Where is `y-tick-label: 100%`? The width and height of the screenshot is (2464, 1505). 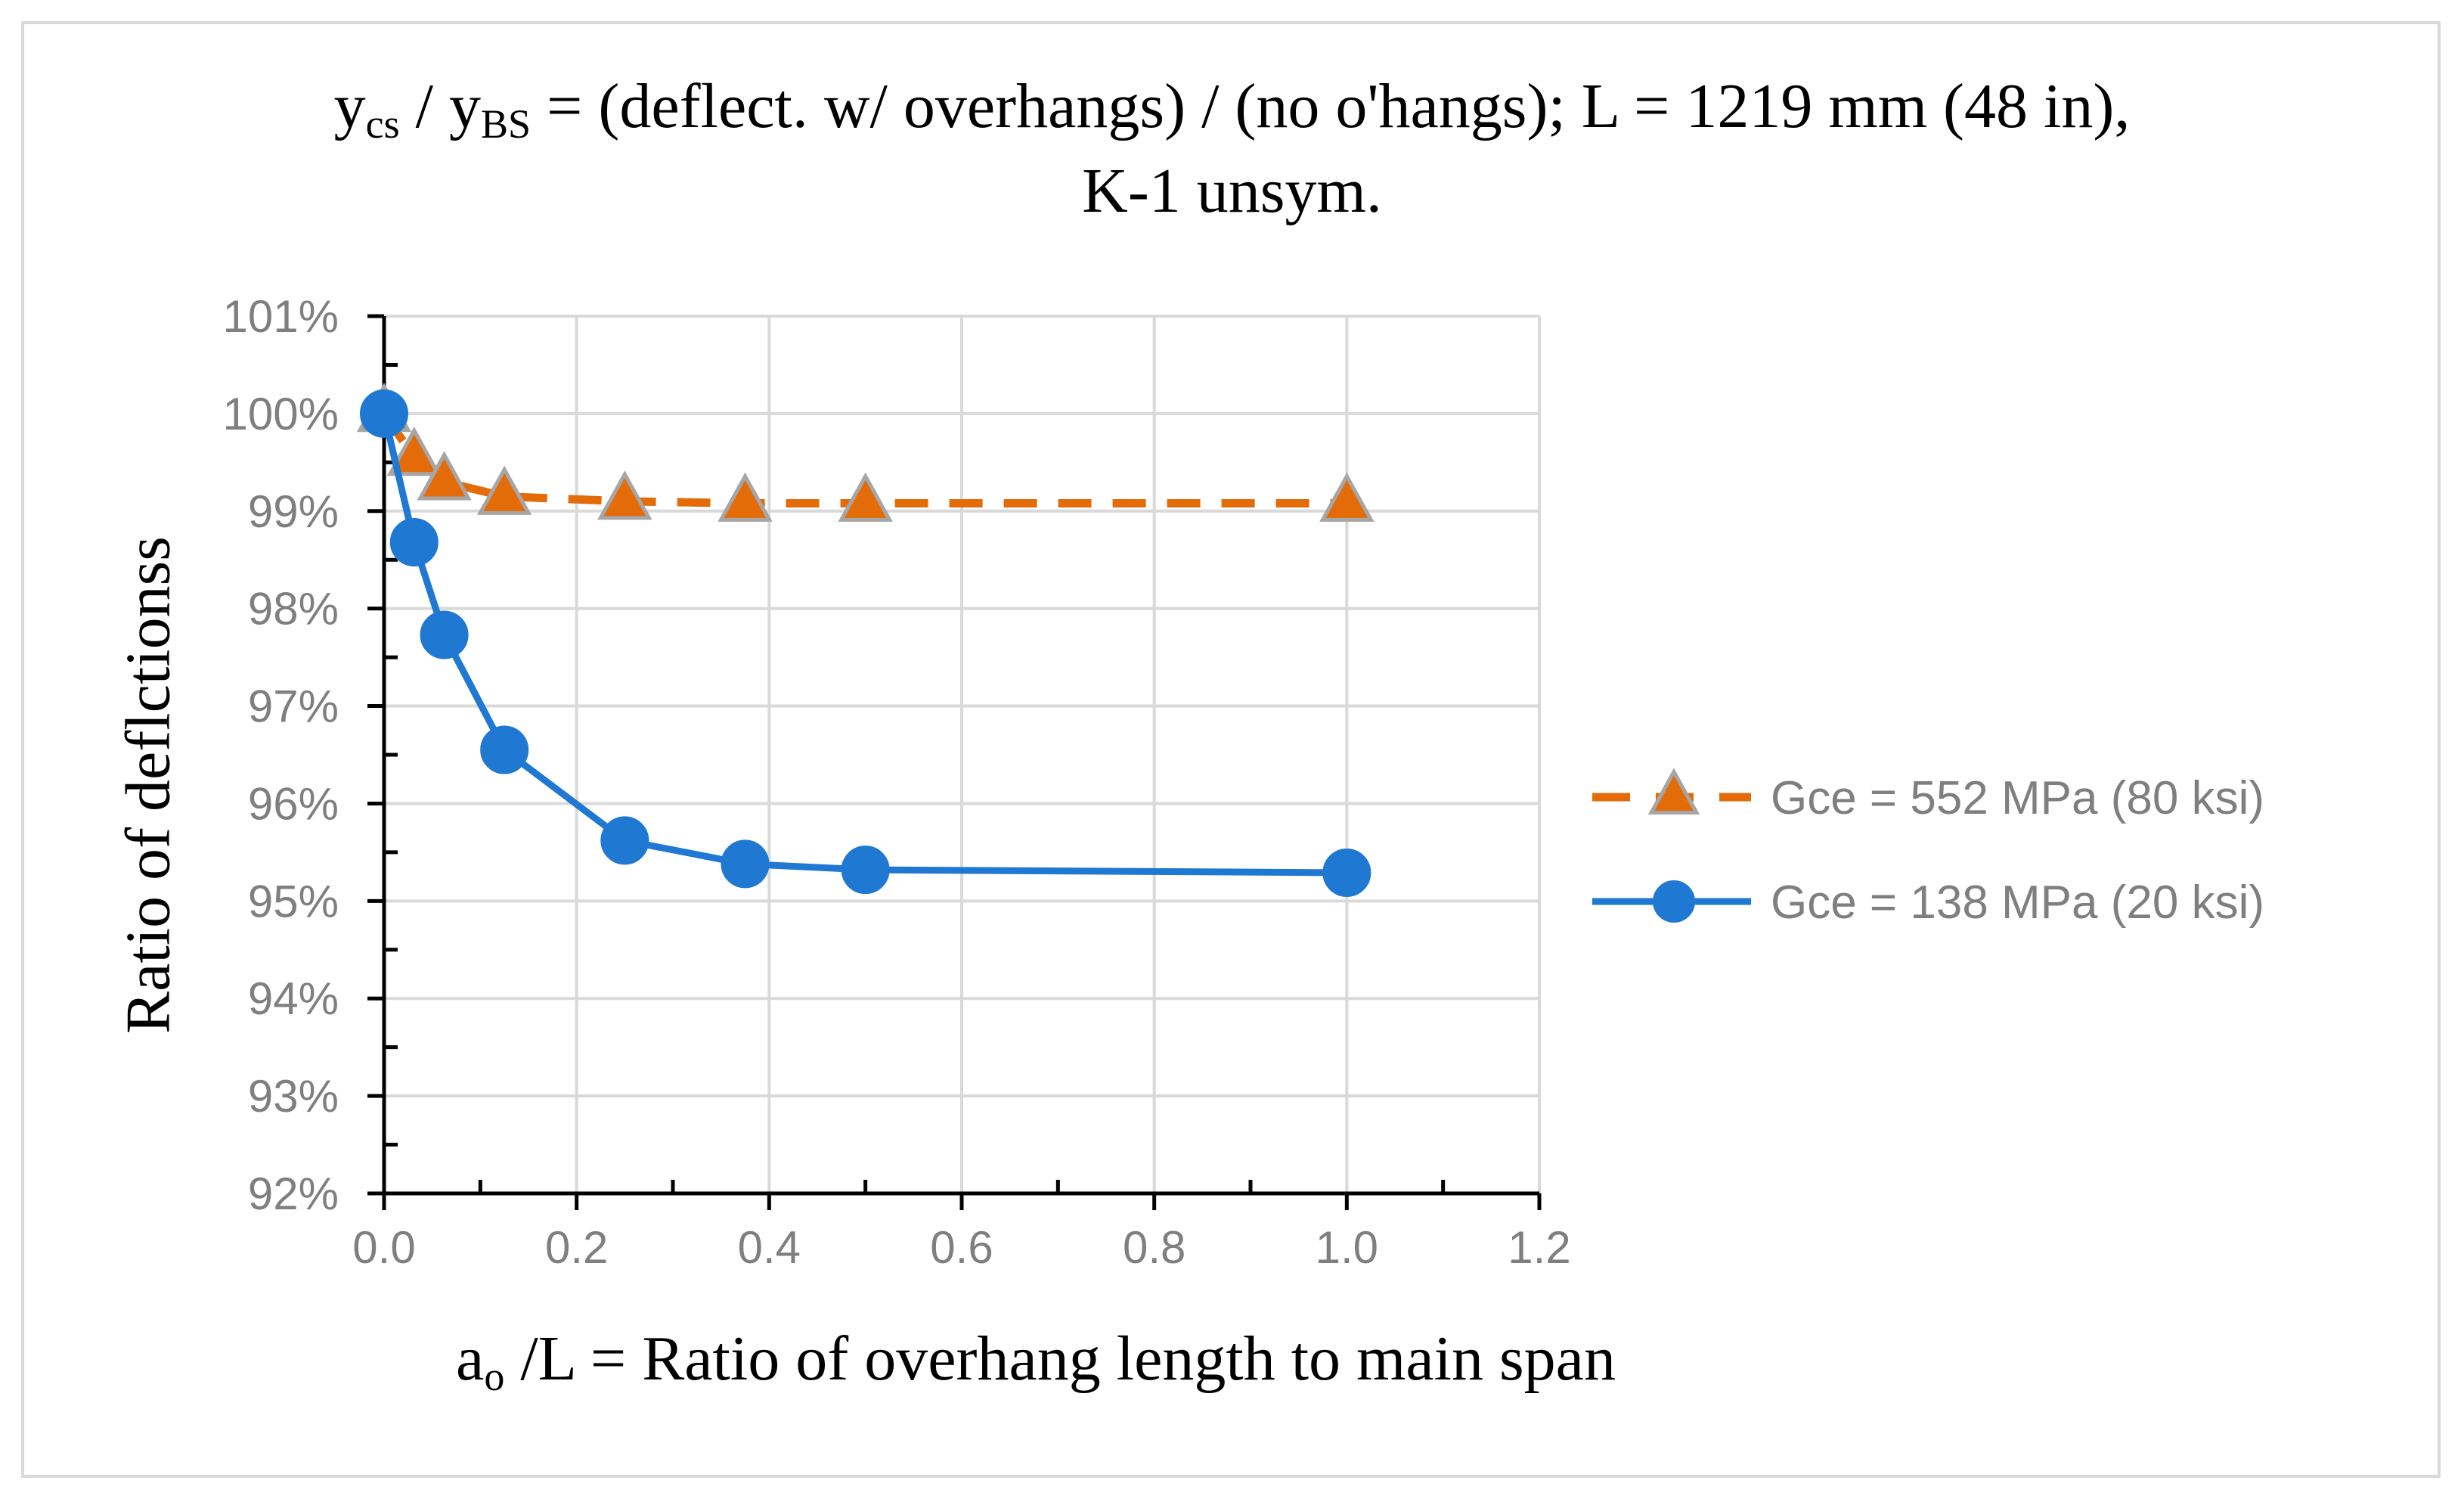
y-tick-label: 100% is located at coordinates (281, 414).